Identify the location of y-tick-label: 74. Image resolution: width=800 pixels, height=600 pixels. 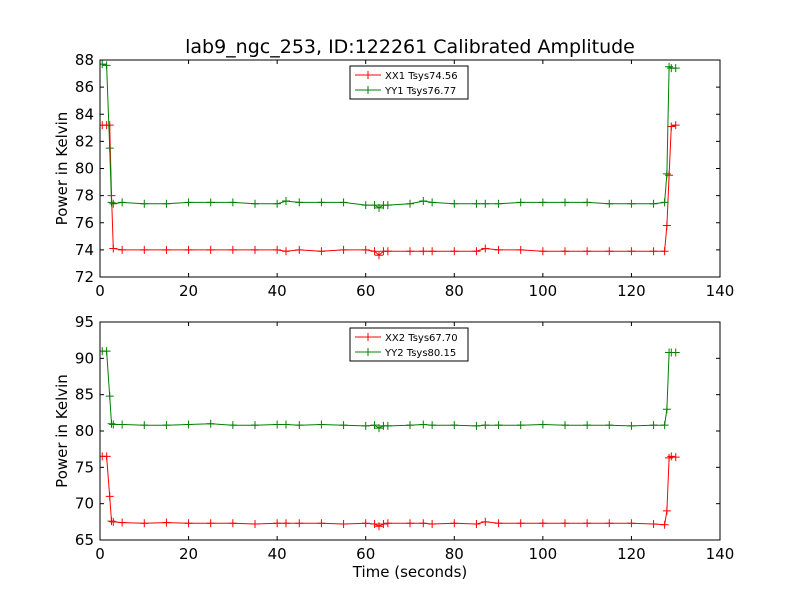
(84, 250).